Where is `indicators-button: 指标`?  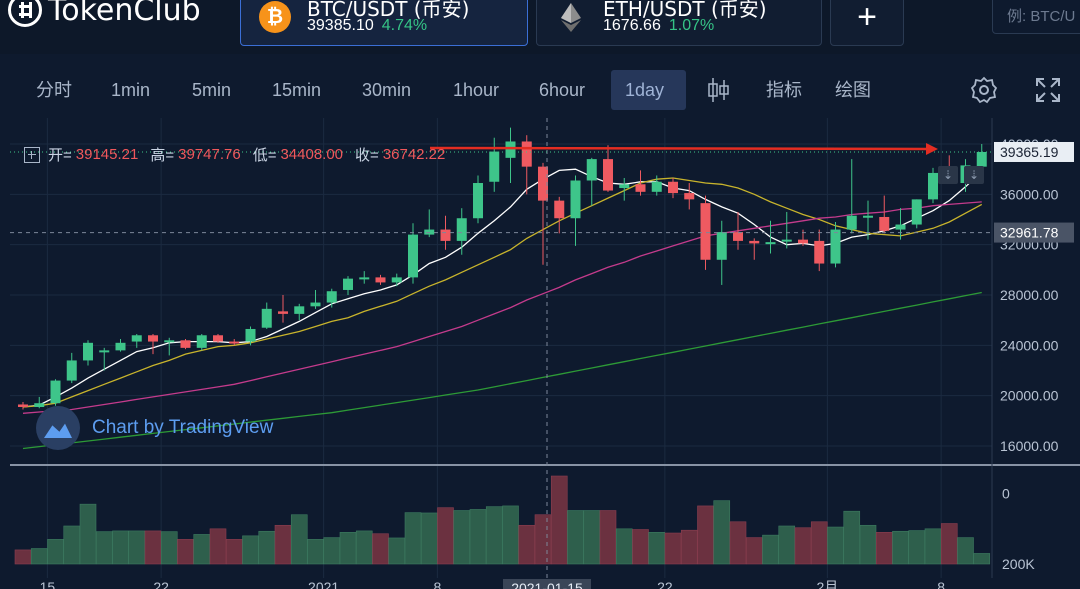 indicators-button: 指标 is located at coordinates (784, 90).